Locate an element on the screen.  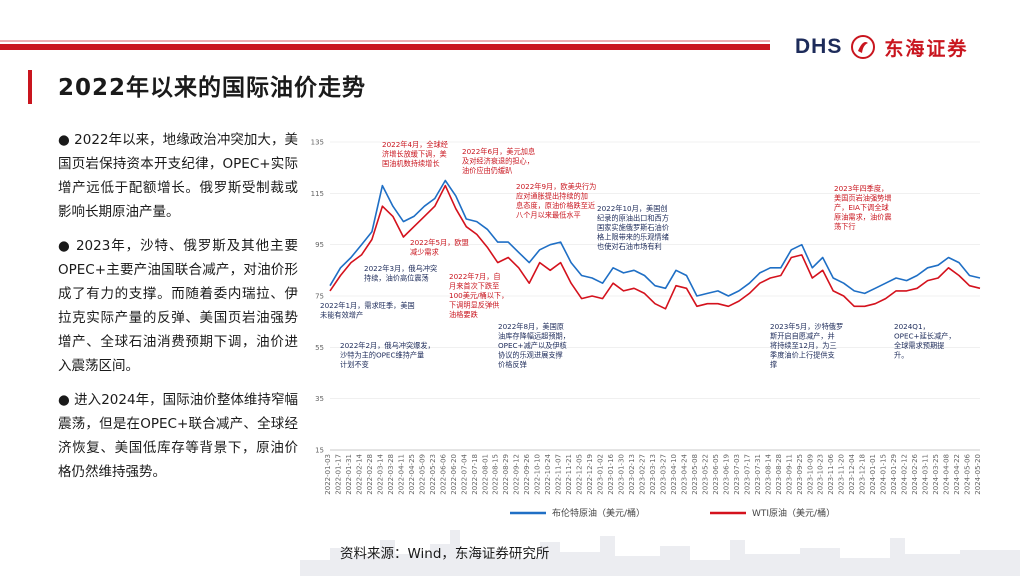
annotation-line: 国油机数持续增长 is located at coordinates (411, 163).